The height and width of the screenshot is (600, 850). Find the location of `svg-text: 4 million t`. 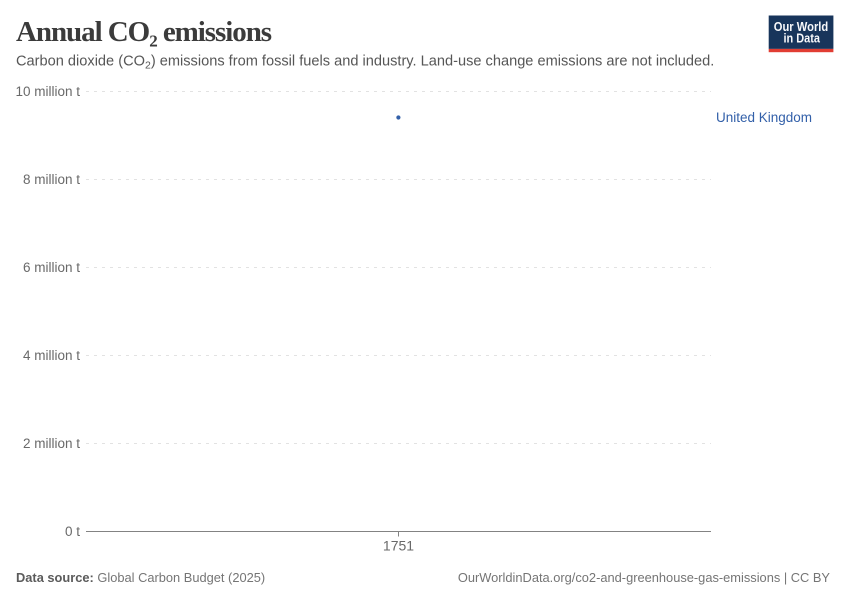

svg-text: 4 million t is located at coordinates (51, 355).